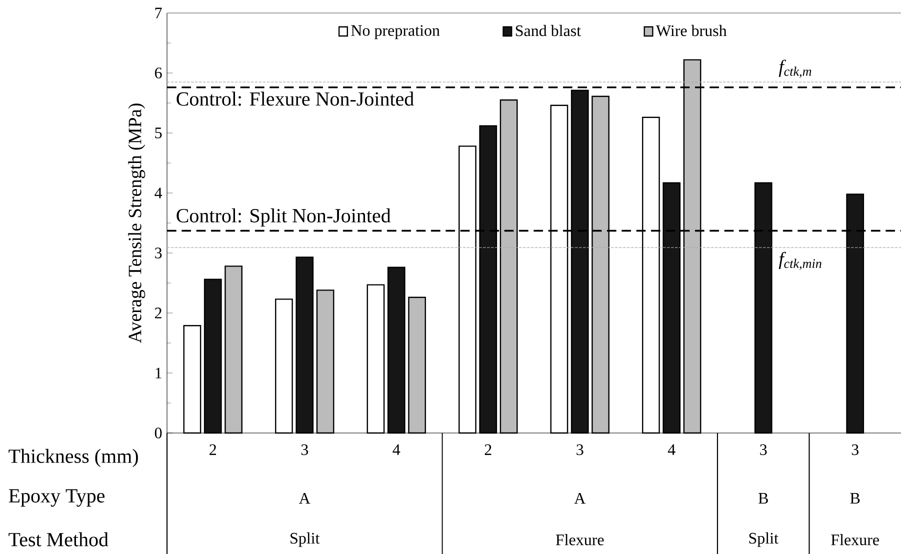 The width and height of the screenshot is (901, 554). I want to click on ref-line-label: f$_{ctk,m}$, so click(795, 69).